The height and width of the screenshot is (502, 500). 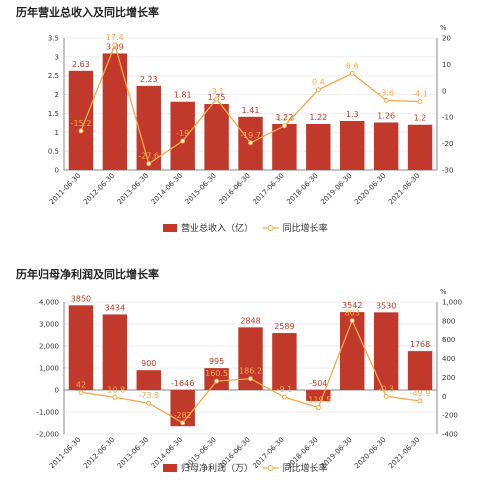 What do you see at coordinates (386, 388) in the screenshot?
I see `growth-rate-data-label: -0.3` at bounding box center [386, 388].